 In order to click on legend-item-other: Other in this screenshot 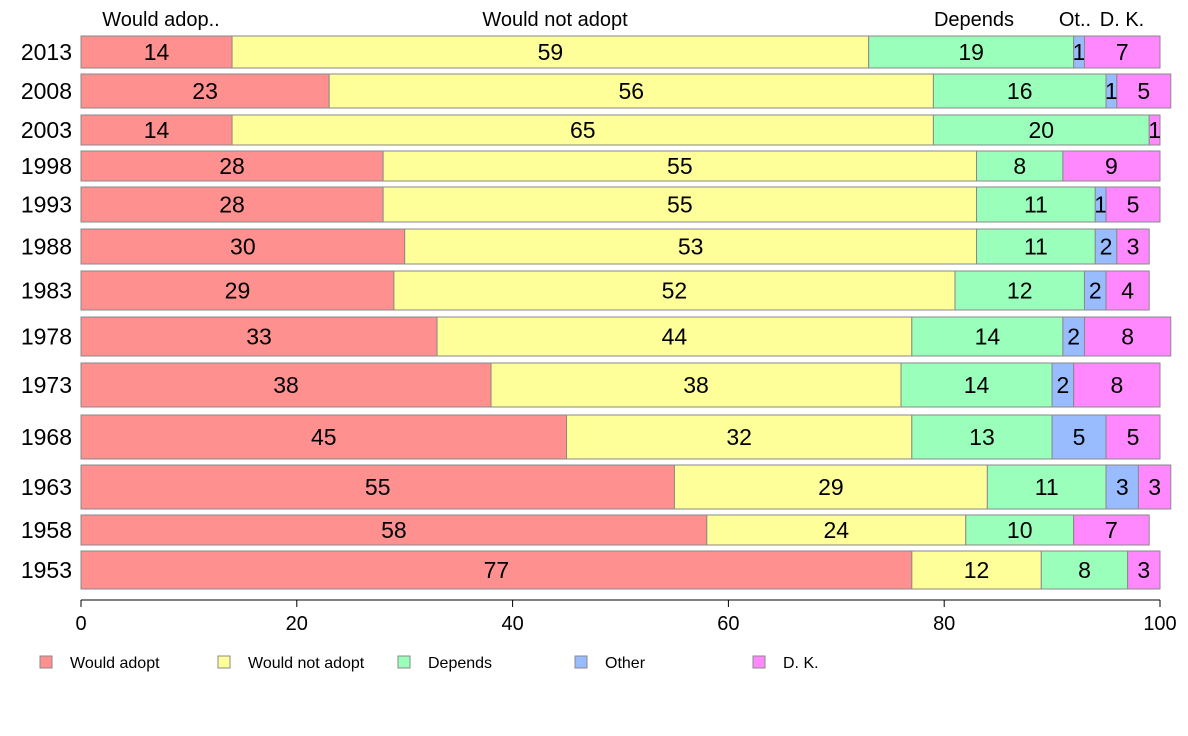, I will do `click(610, 663)`.